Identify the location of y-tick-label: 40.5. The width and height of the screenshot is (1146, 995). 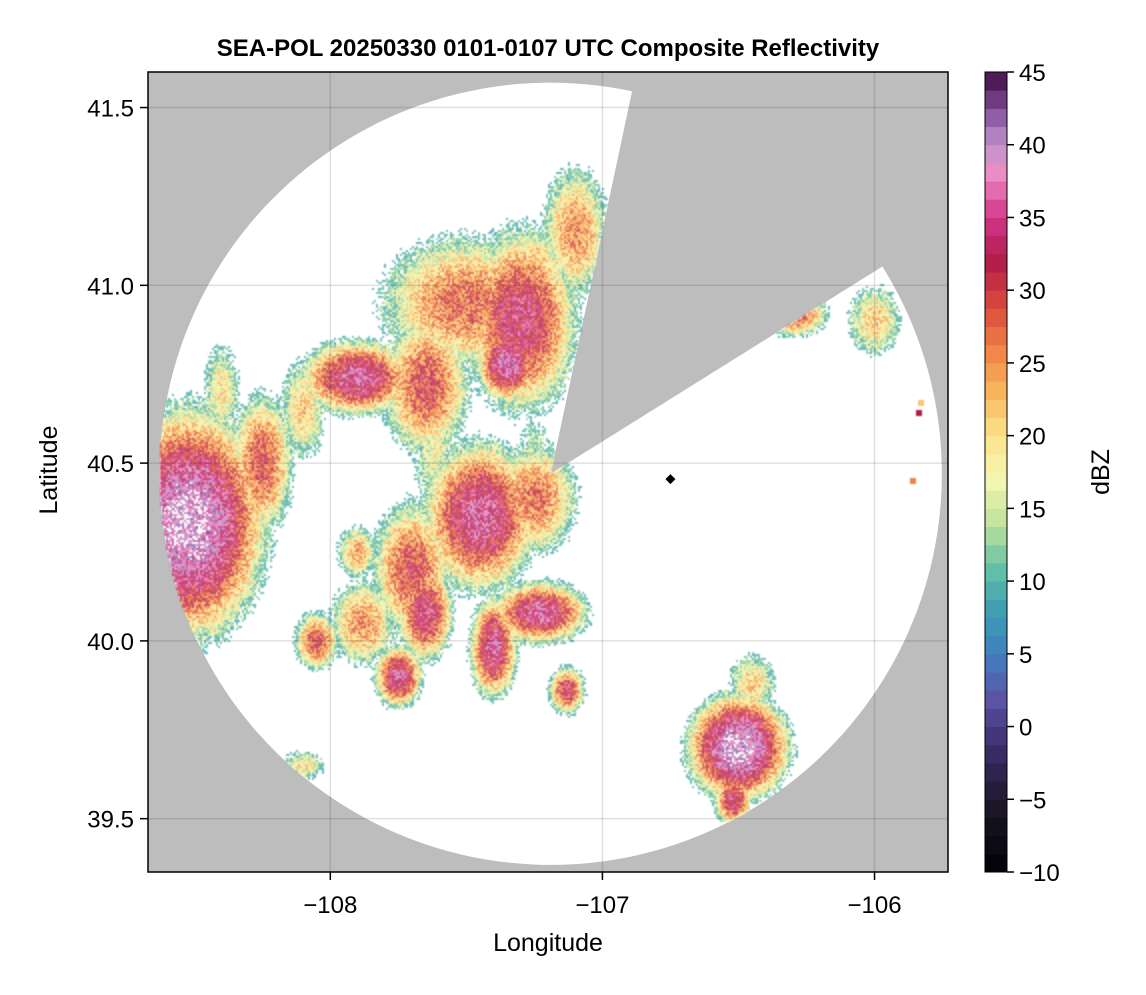
(110, 464).